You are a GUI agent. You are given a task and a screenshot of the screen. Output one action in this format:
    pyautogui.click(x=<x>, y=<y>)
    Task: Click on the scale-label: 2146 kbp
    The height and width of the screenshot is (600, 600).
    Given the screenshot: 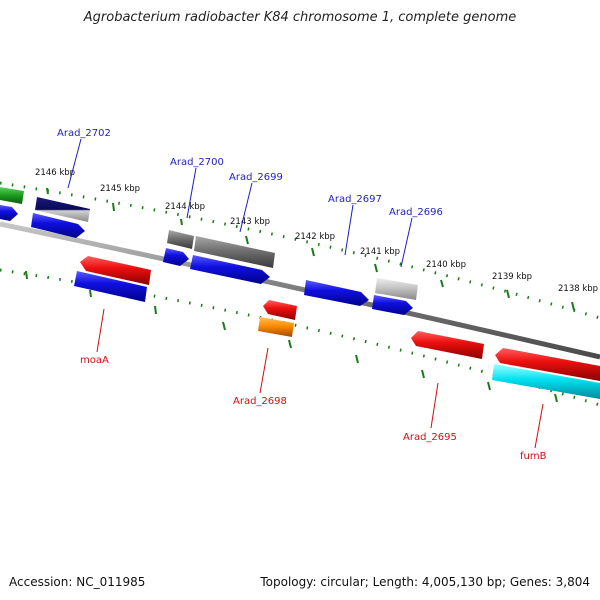 What is the action you would take?
    pyautogui.click(x=55, y=173)
    